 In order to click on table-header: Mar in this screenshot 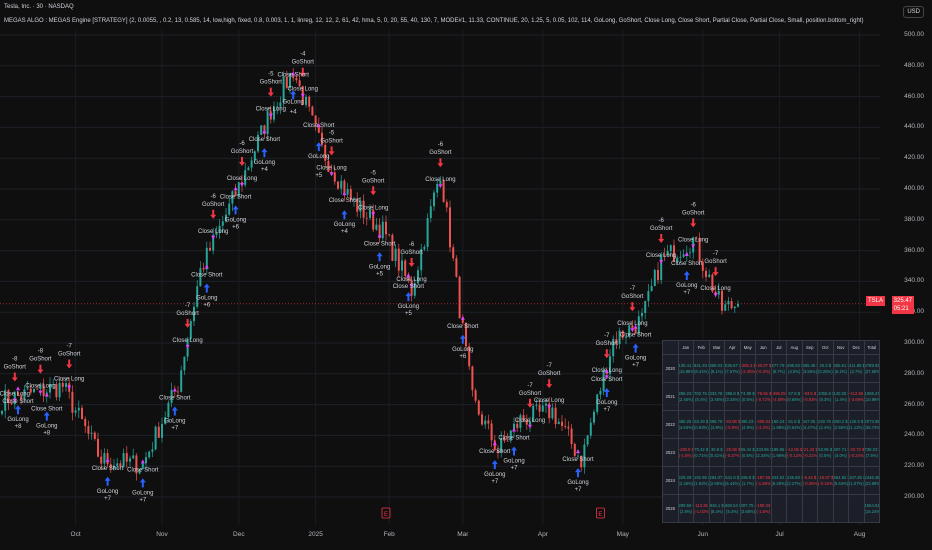, I will do `click(716, 347)`.